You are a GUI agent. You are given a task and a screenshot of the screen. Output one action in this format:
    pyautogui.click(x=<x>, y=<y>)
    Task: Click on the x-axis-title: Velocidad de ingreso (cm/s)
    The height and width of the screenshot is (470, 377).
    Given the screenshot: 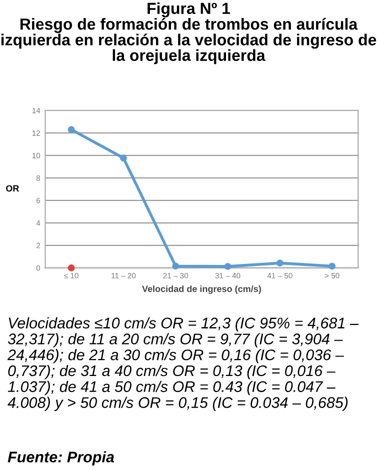 What is the action you would take?
    pyautogui.click(x=201, y=289)
    